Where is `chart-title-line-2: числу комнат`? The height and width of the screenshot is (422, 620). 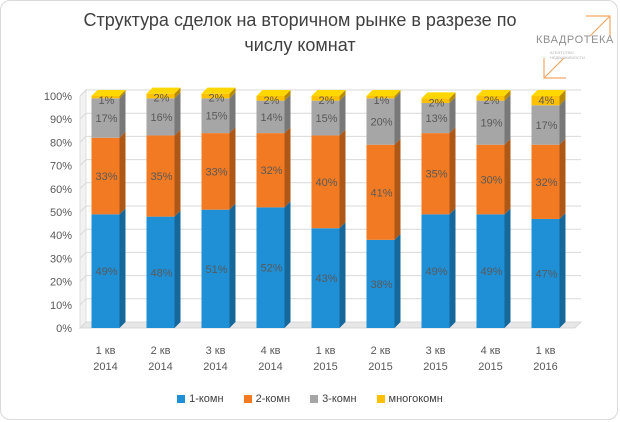
chart-title-line-2: числу комнат is located at coordinates (300, 45).